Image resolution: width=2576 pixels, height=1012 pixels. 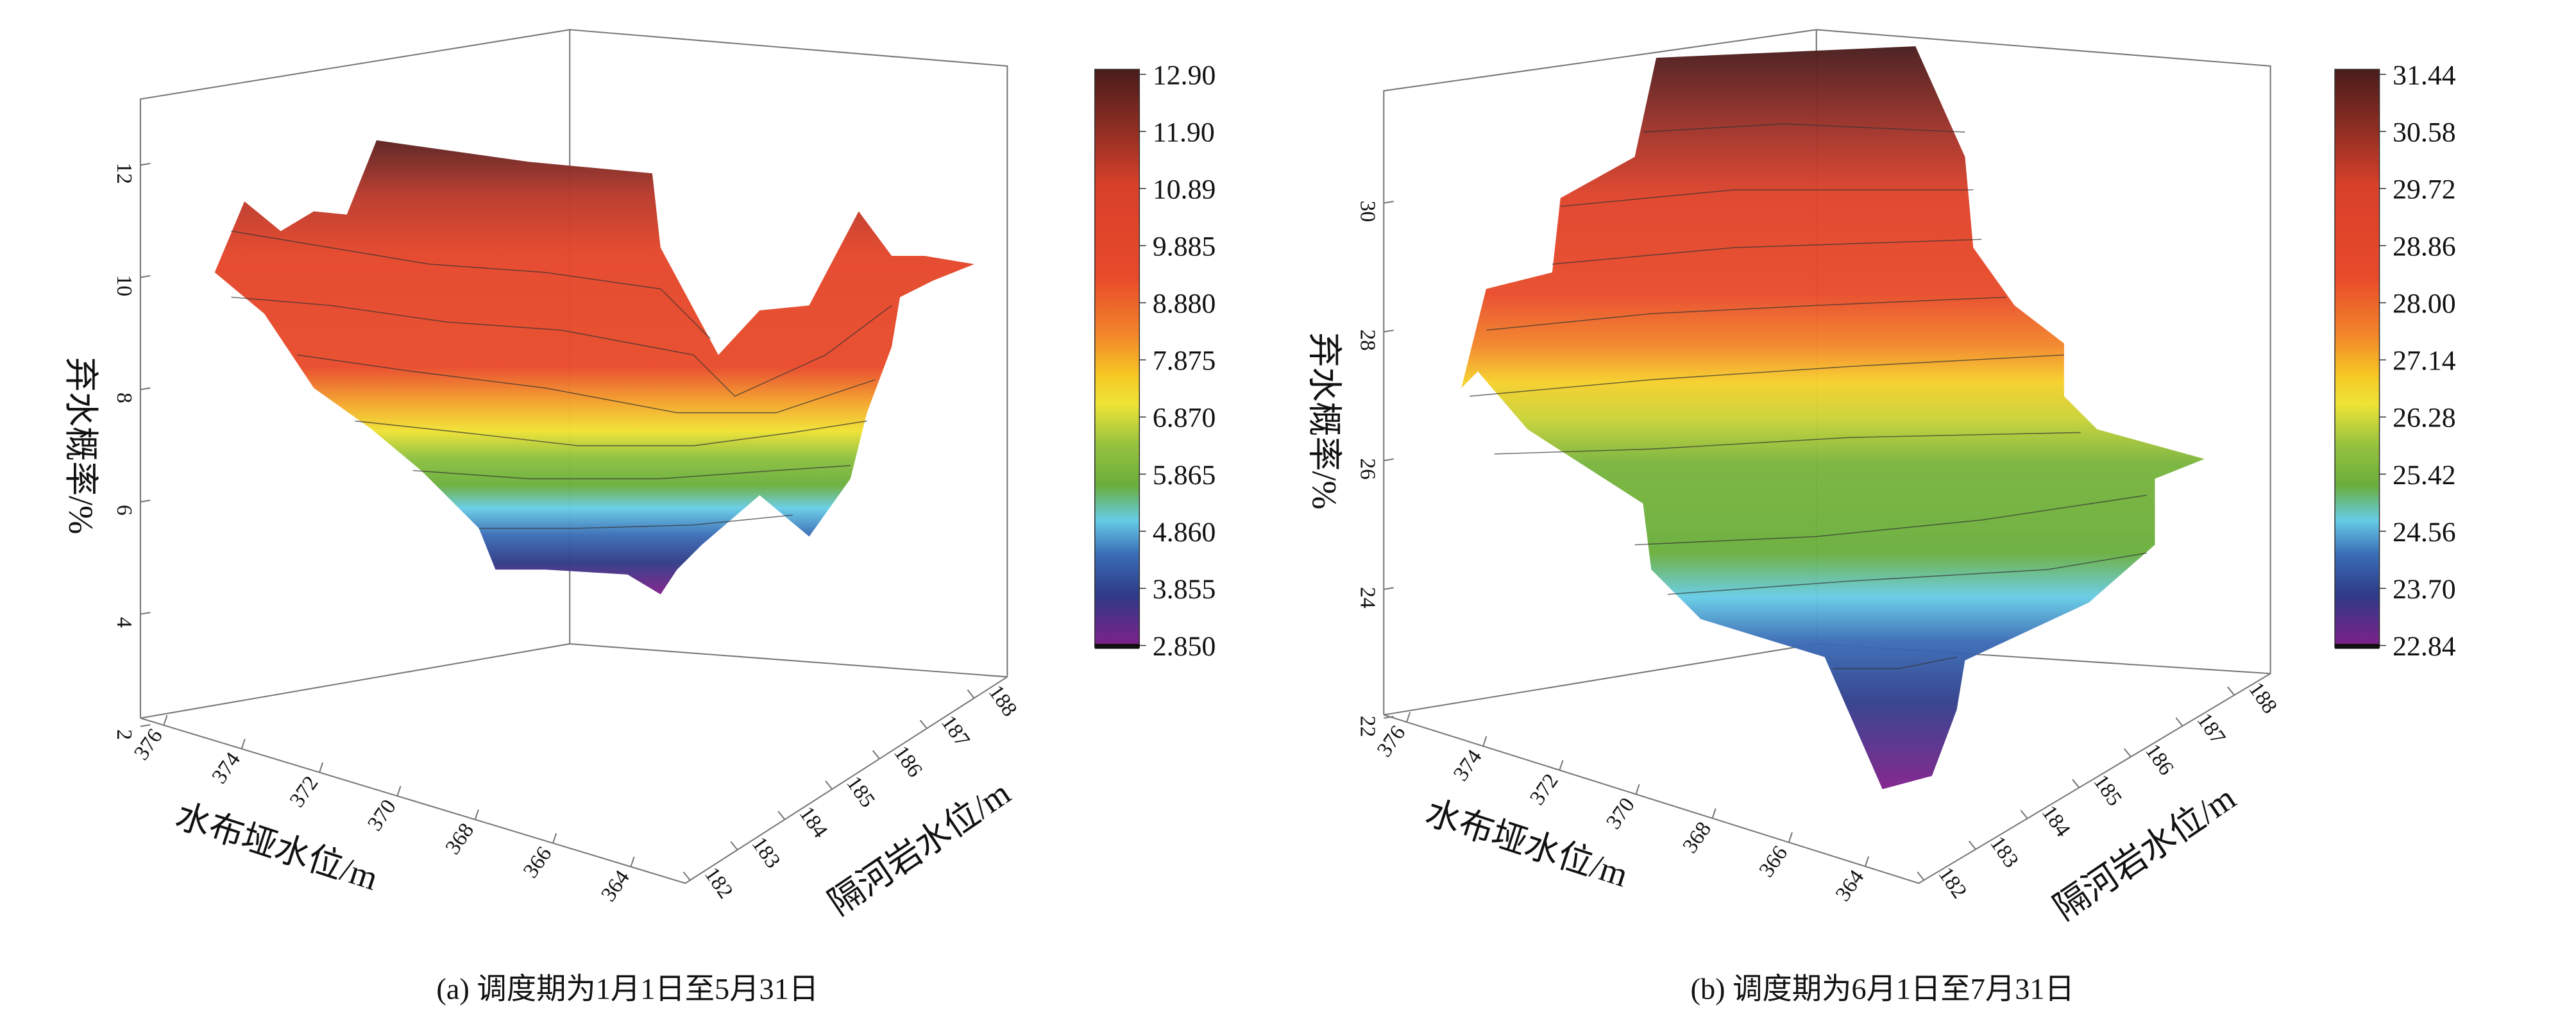 What do you see at coordinates (124, 734) in the screenshot?
I see `z-tick-label: 2` at bounding box center [124, 734].